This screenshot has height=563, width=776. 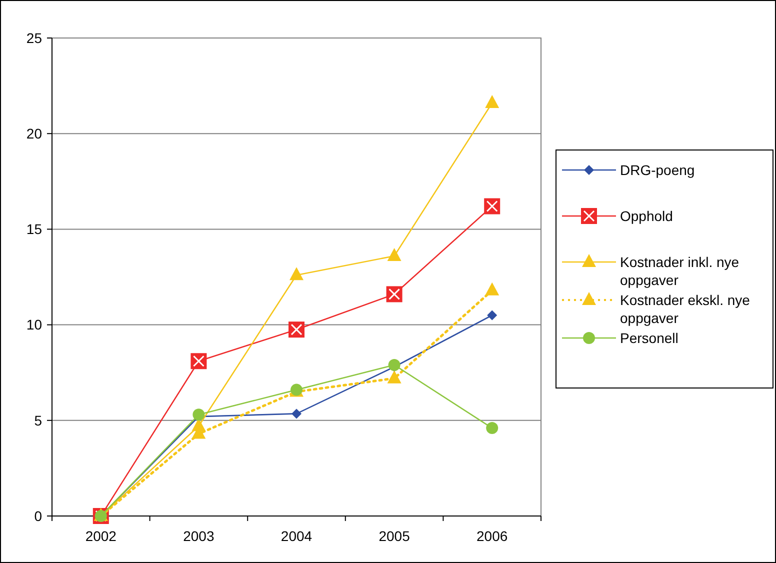 I want to click on y-tick-label: 25, so click(x=34, y=38).